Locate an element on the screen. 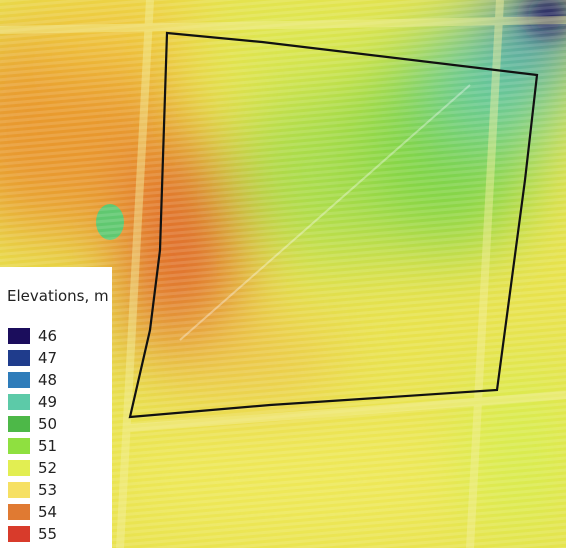  legend-label: 53 is located at coordinates (48, 490).